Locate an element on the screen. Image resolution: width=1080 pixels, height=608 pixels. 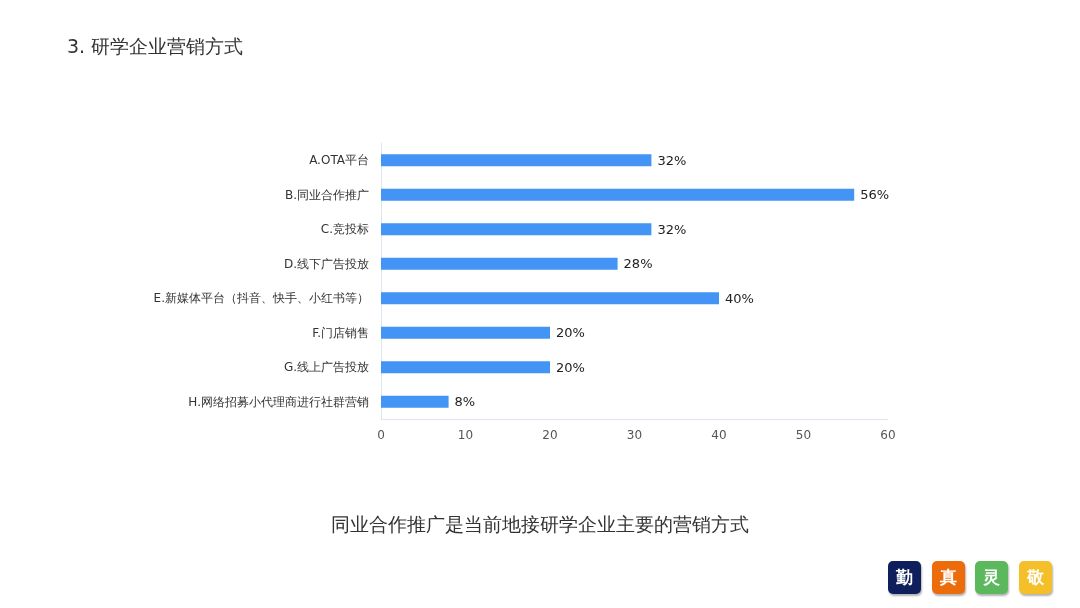
data-label: 28% is located at coordinates (638, 264).